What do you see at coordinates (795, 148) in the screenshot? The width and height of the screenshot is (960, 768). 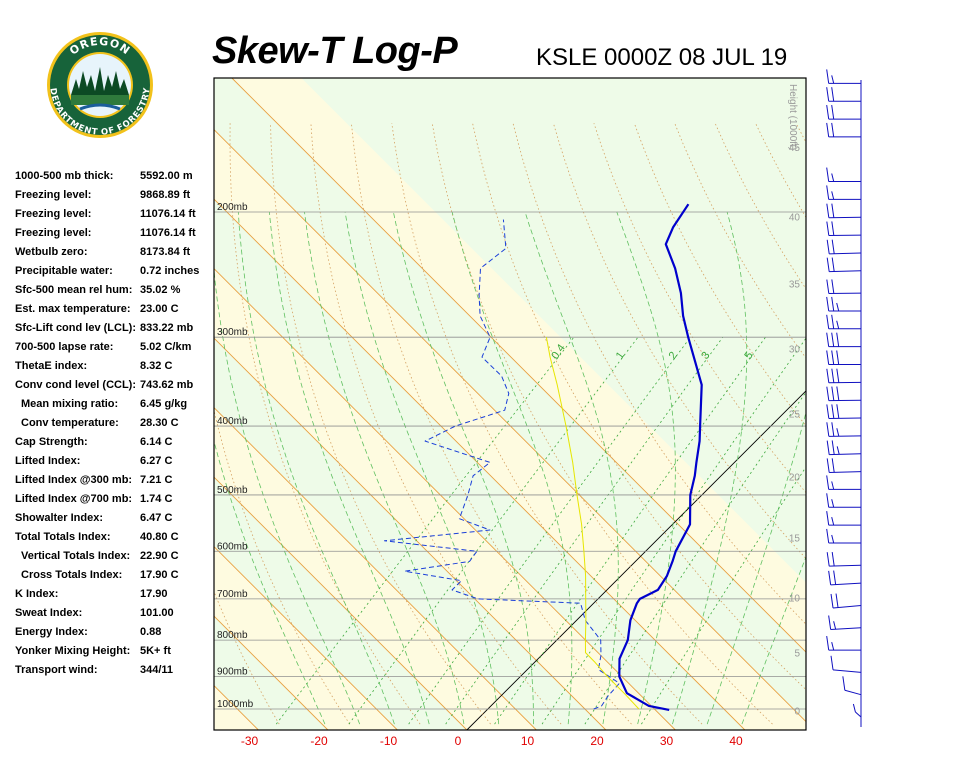 I see `height-tick-label: 45` at bounding box center [795, 148].